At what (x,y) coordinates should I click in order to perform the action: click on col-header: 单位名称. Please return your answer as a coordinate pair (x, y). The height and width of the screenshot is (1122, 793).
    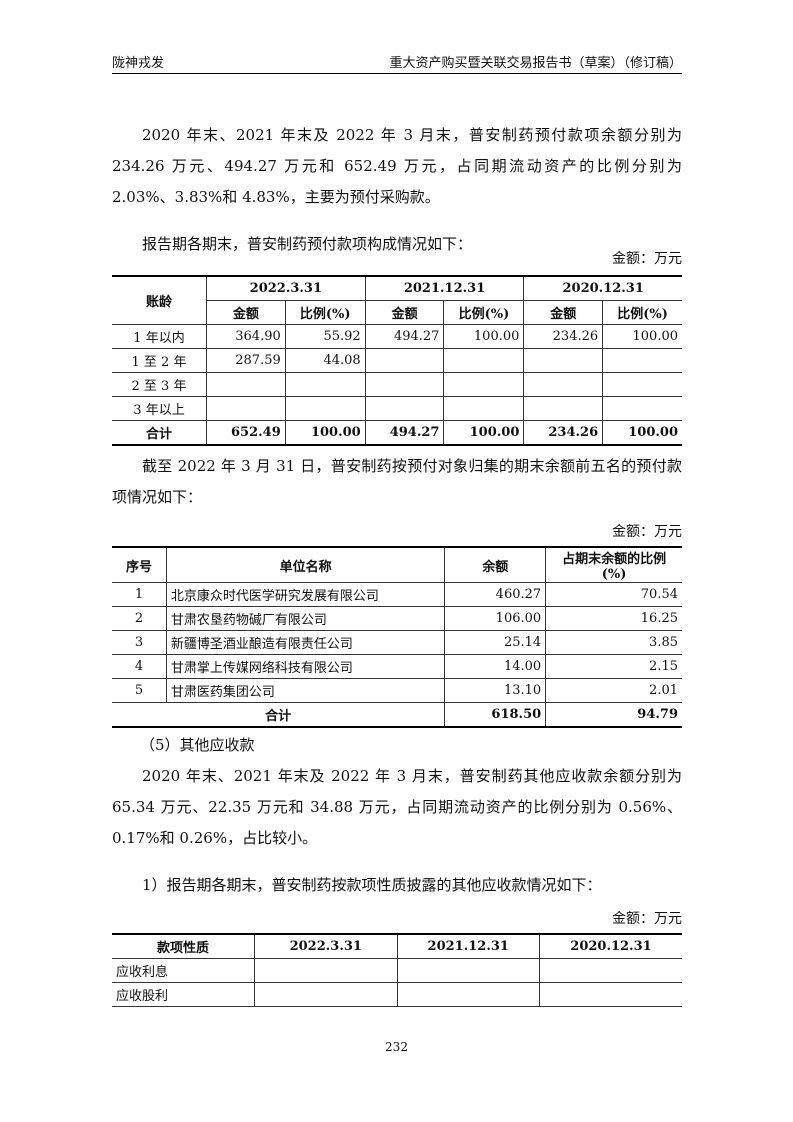
    Looking at the image, I should click on (305, 564).